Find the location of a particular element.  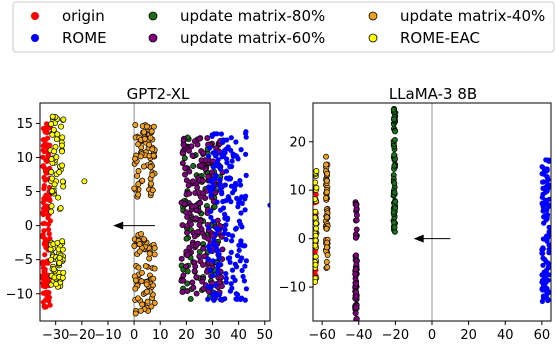

series-rome-eac is located at coordinates (316, 226).